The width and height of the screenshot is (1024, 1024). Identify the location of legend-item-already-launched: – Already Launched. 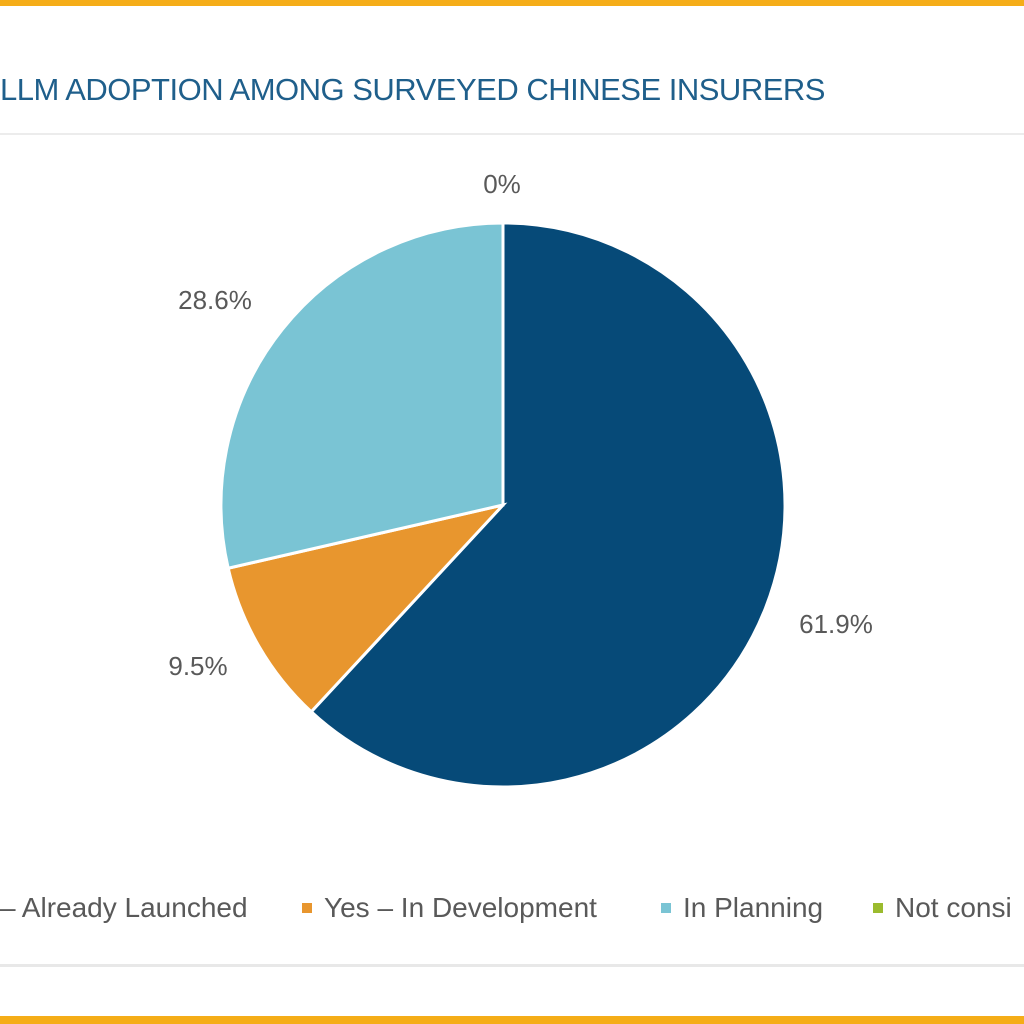
(124, 908).